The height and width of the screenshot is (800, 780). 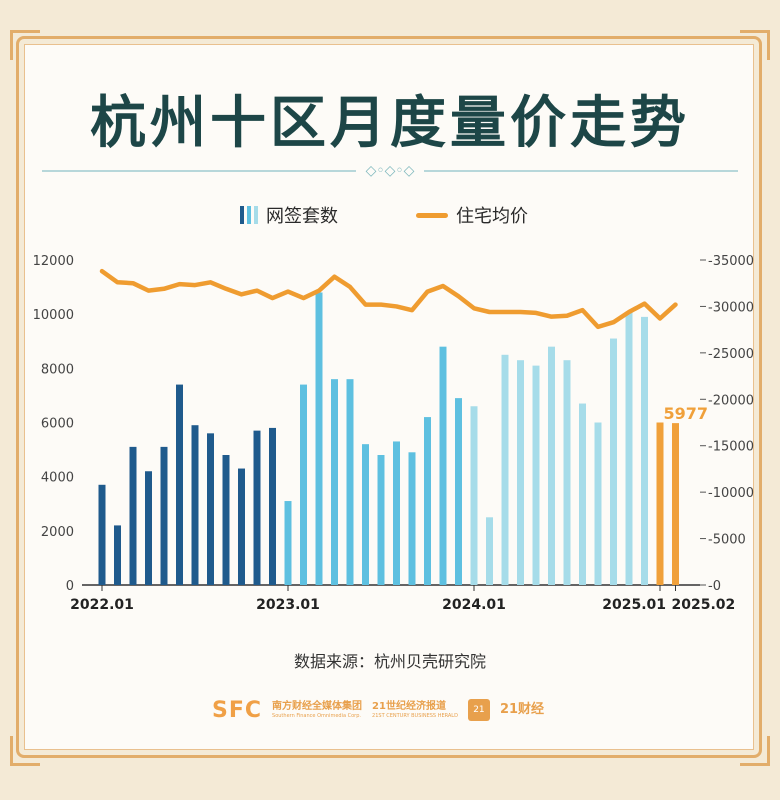 I want to click on right-axis-tick-label: -25000, so click(x=731, y=354).